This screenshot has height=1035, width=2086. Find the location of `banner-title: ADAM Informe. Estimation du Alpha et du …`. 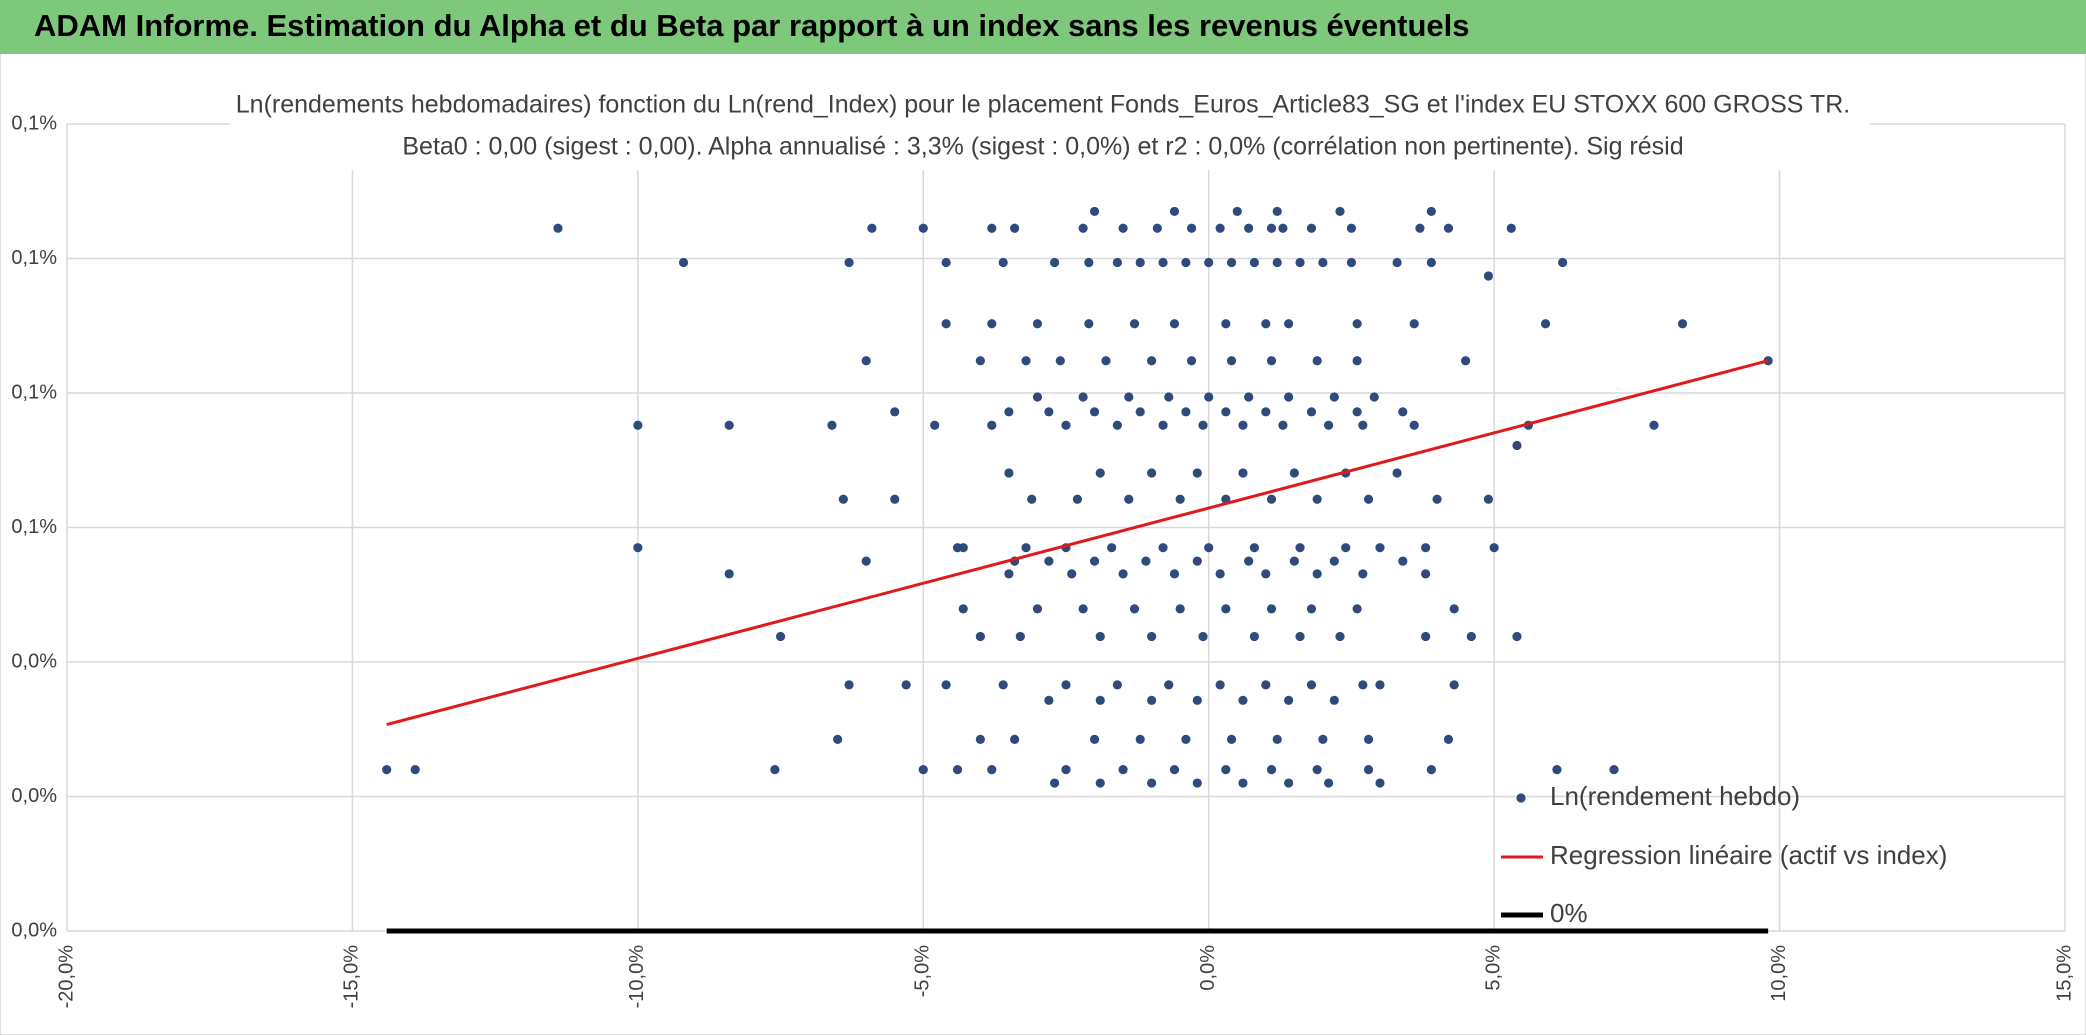

banner-title: ADAM Informe. Estimation du Alpha et du … is located at coordinates (752, 25).